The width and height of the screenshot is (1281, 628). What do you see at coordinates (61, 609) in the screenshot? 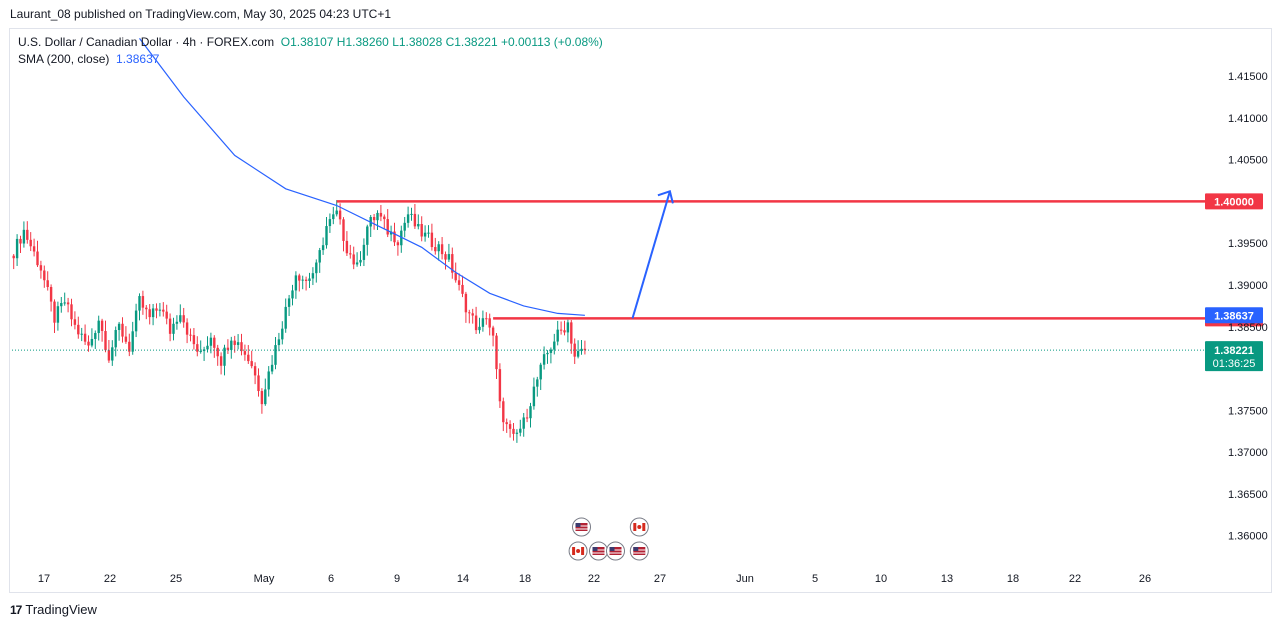
I see `brand-name: TradingView` at bounding box center [61, 609].